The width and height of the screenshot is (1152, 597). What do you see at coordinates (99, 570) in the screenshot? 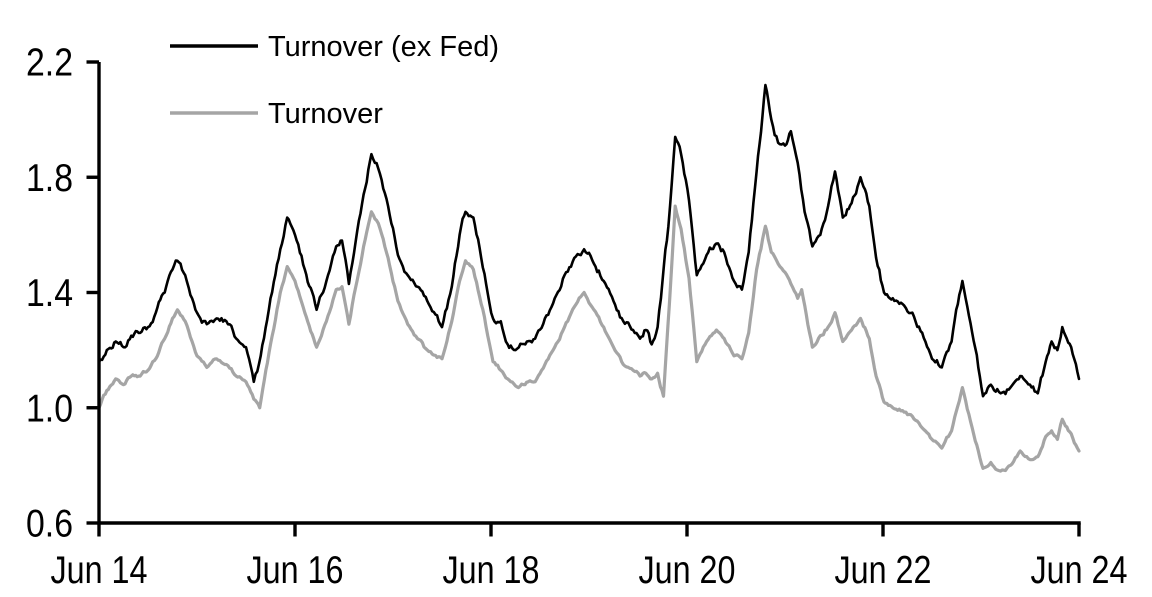
I see `x-tick-label: Jun 14` at bounding box center [99, 570].